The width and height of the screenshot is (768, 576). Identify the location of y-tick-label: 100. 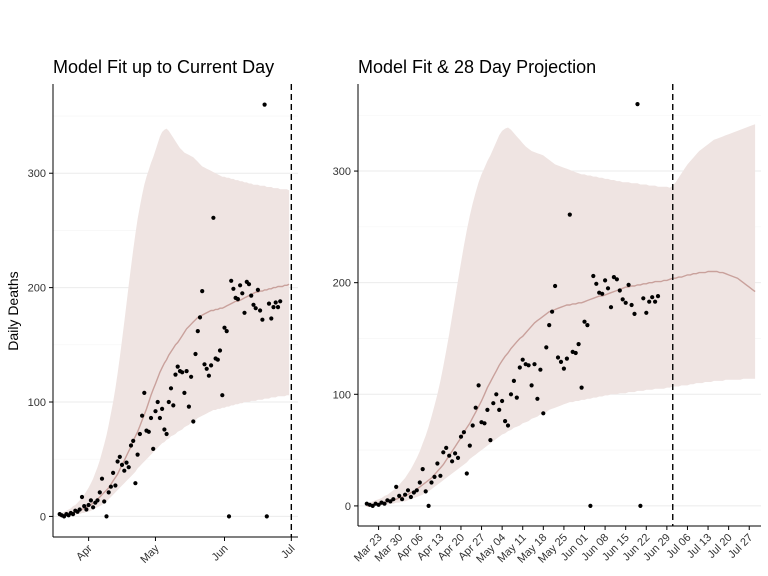
(37, 403).